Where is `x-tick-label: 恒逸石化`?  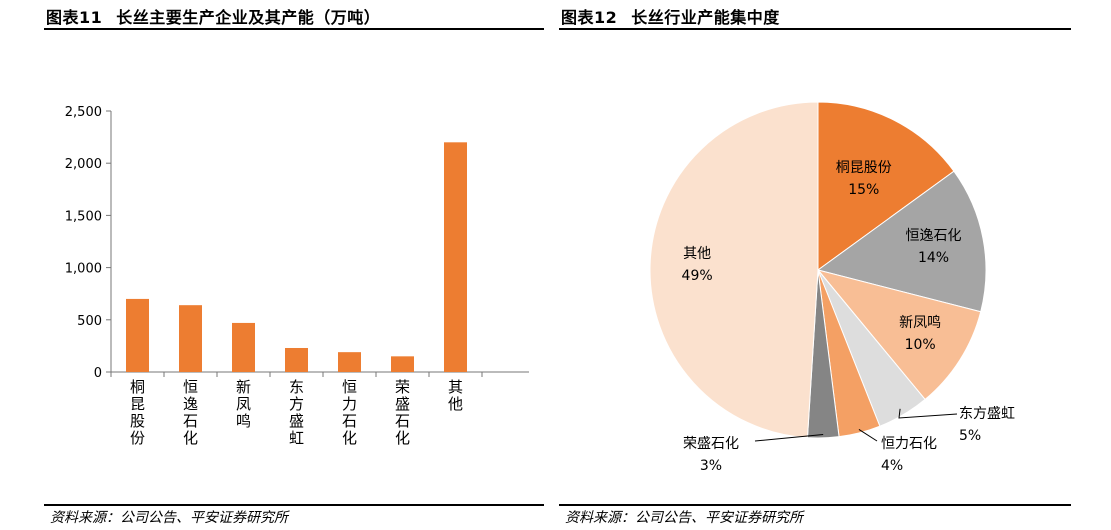 x-tick-label: 恒逸石化 is located at coordinates (190, 412).